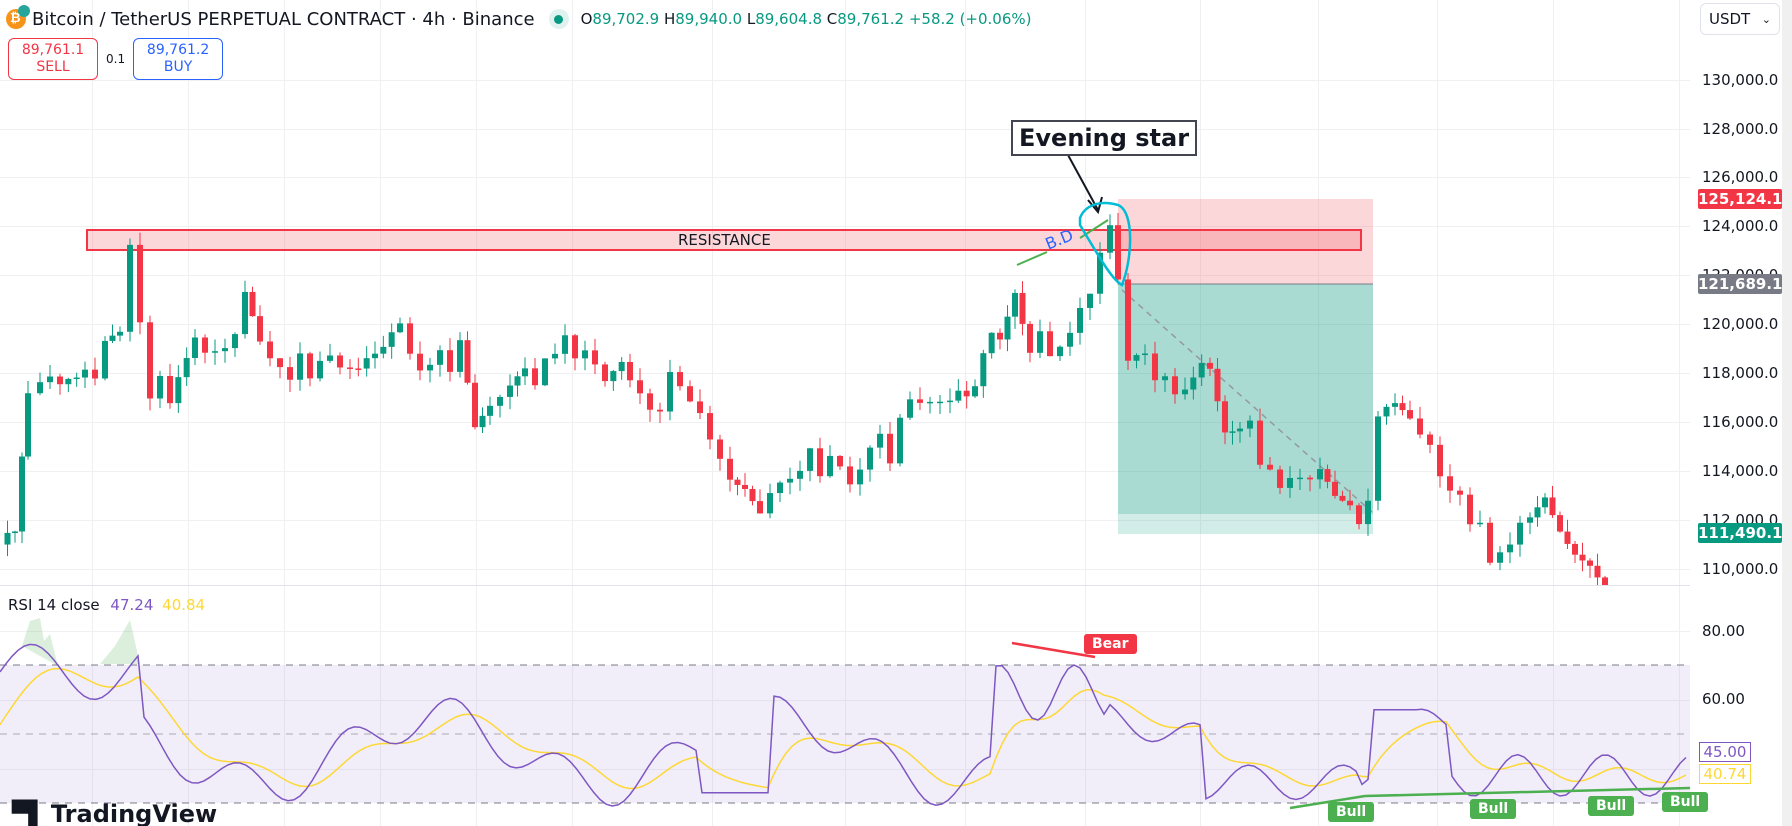 The image size is (1792, 826). I want to click on entry-price-tag: 121,689.1, so click(1740, 284).